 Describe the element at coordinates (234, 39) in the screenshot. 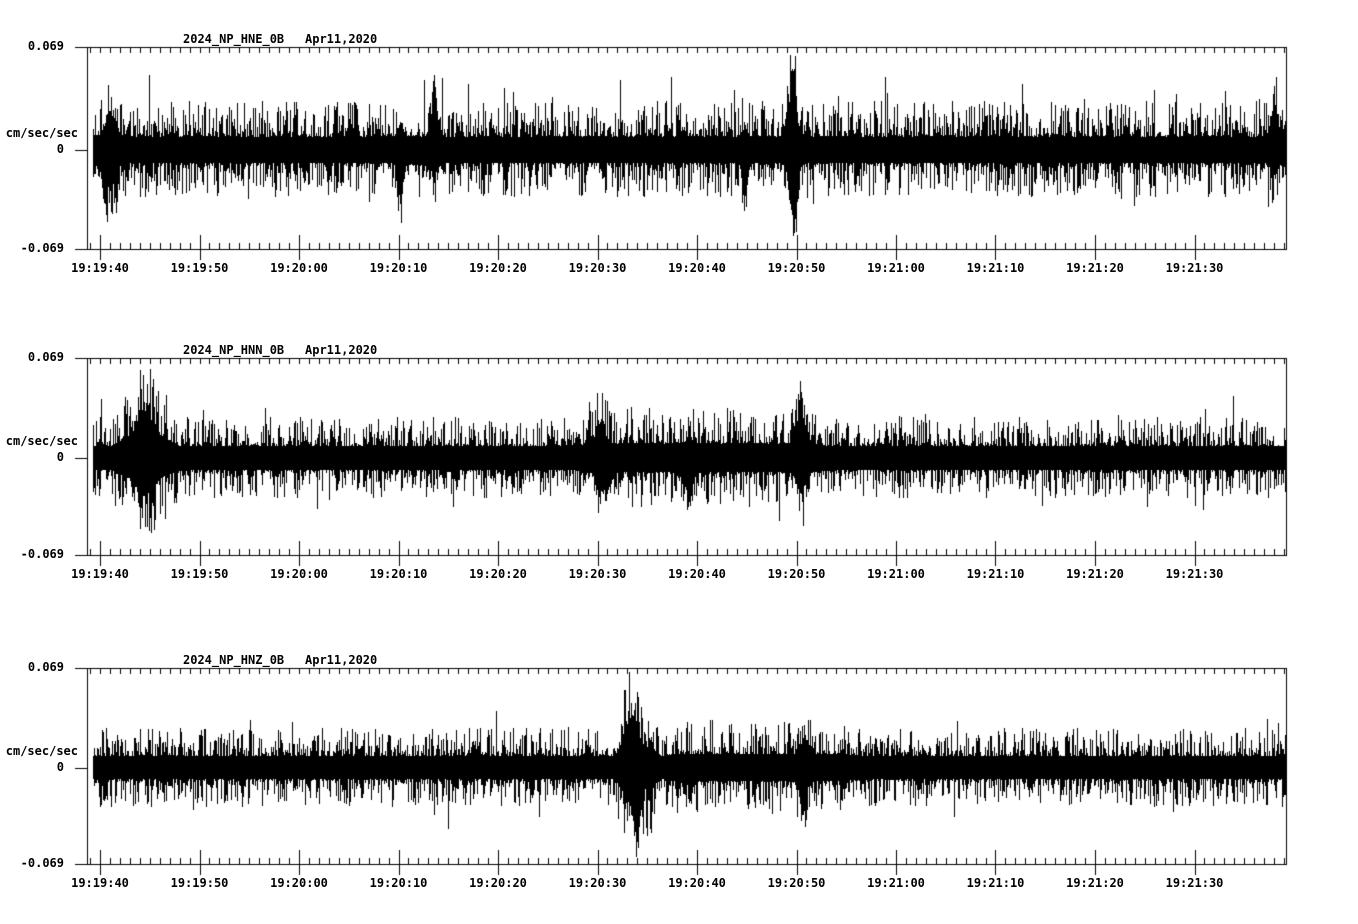

I see `trace-title: 2024_NP_HNE_0B` at that location.